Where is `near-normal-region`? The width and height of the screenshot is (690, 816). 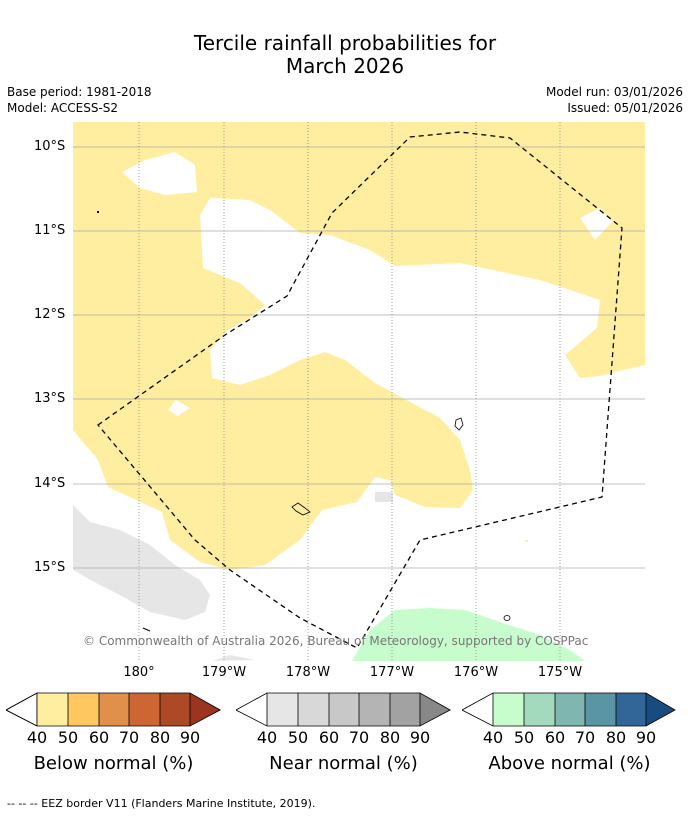
near-normal-region is located at coordinates (141, 562).